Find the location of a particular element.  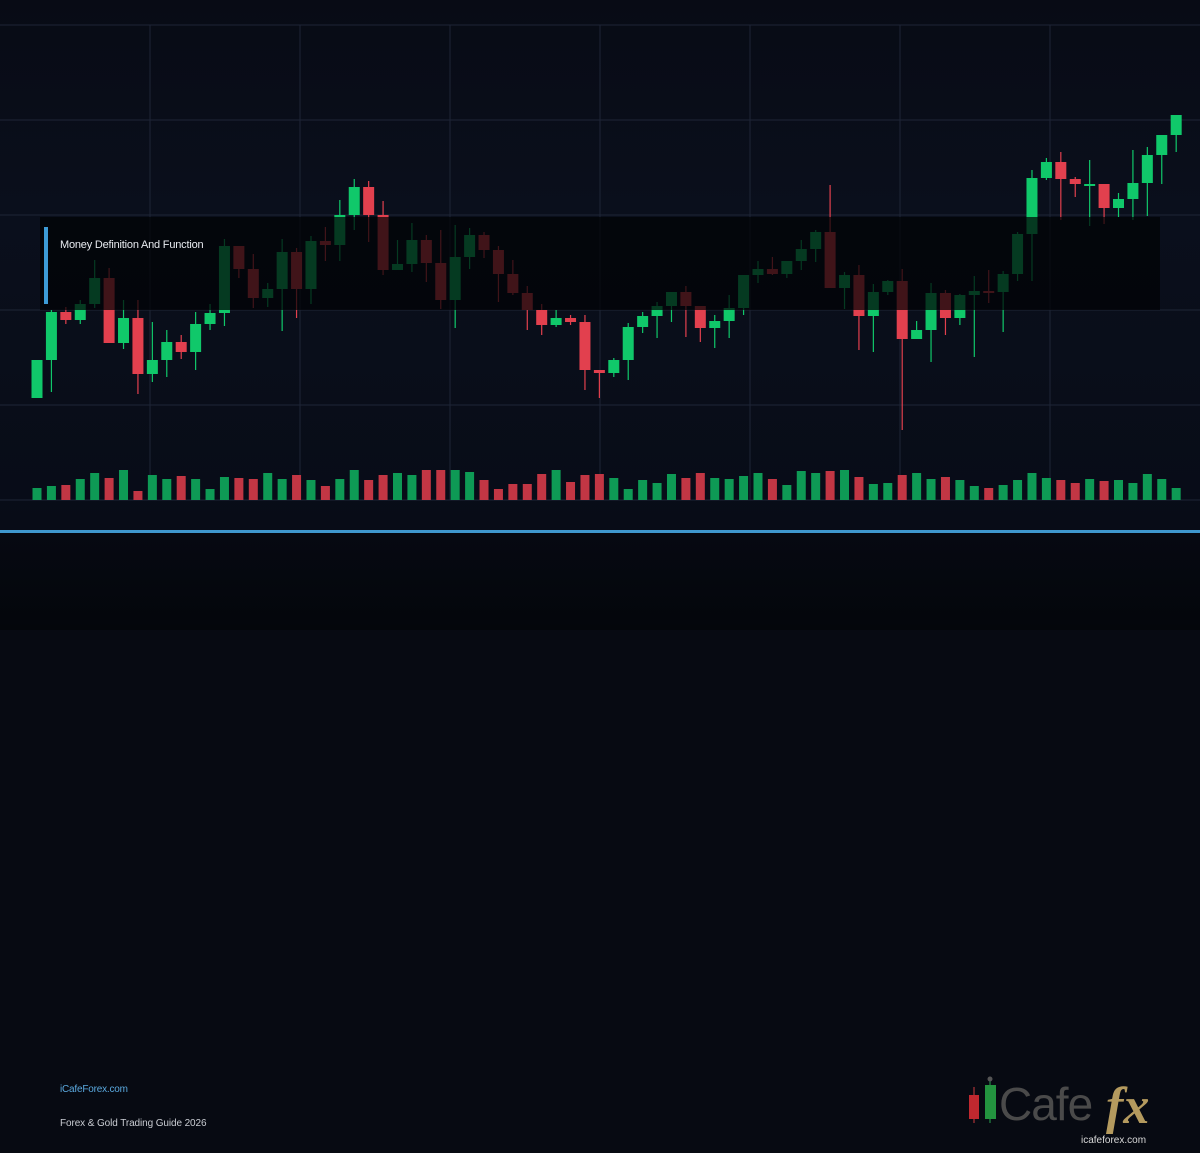

footer-subtitle: Forex & Gold Trading Guide 2026 is located at coordinates (133, 1123).